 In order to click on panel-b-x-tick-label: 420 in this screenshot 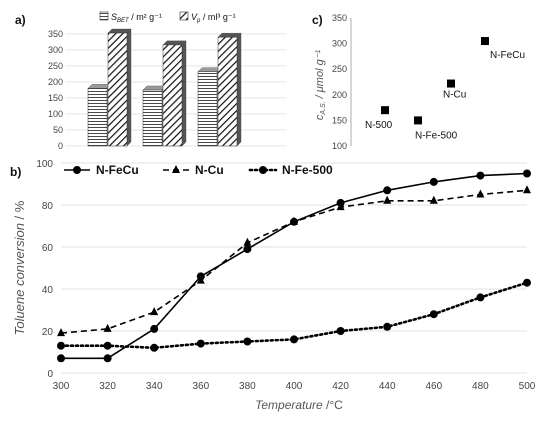, I will do `click(340, 386)`.